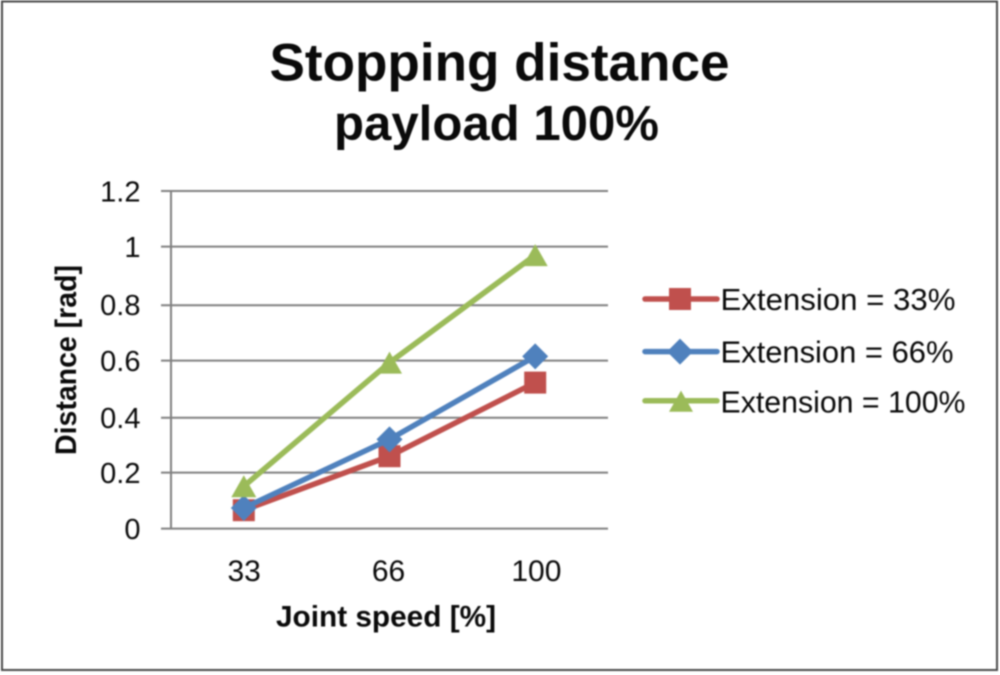  What do you see at coordinates (388, 571) in the screenshot?
I see `svg-text: 66` at bounding box center [388, 571].